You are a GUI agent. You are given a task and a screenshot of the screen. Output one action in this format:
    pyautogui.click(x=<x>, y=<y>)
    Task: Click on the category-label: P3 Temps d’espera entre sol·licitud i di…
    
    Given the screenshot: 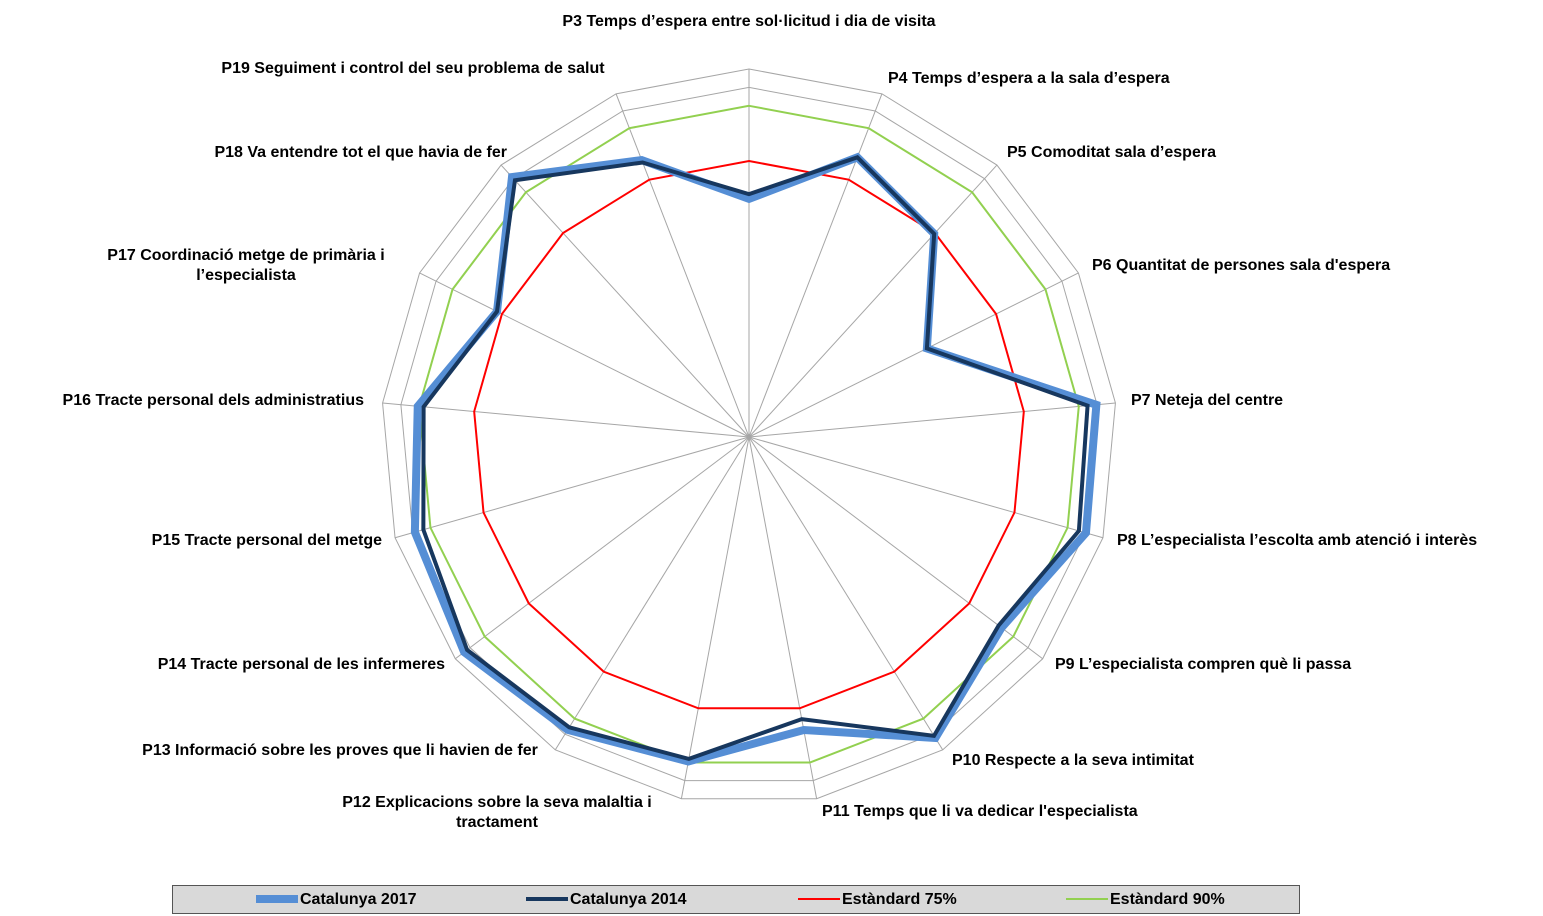 What is the action you would take?
    pyautogui.click(x=749, y=21)
    